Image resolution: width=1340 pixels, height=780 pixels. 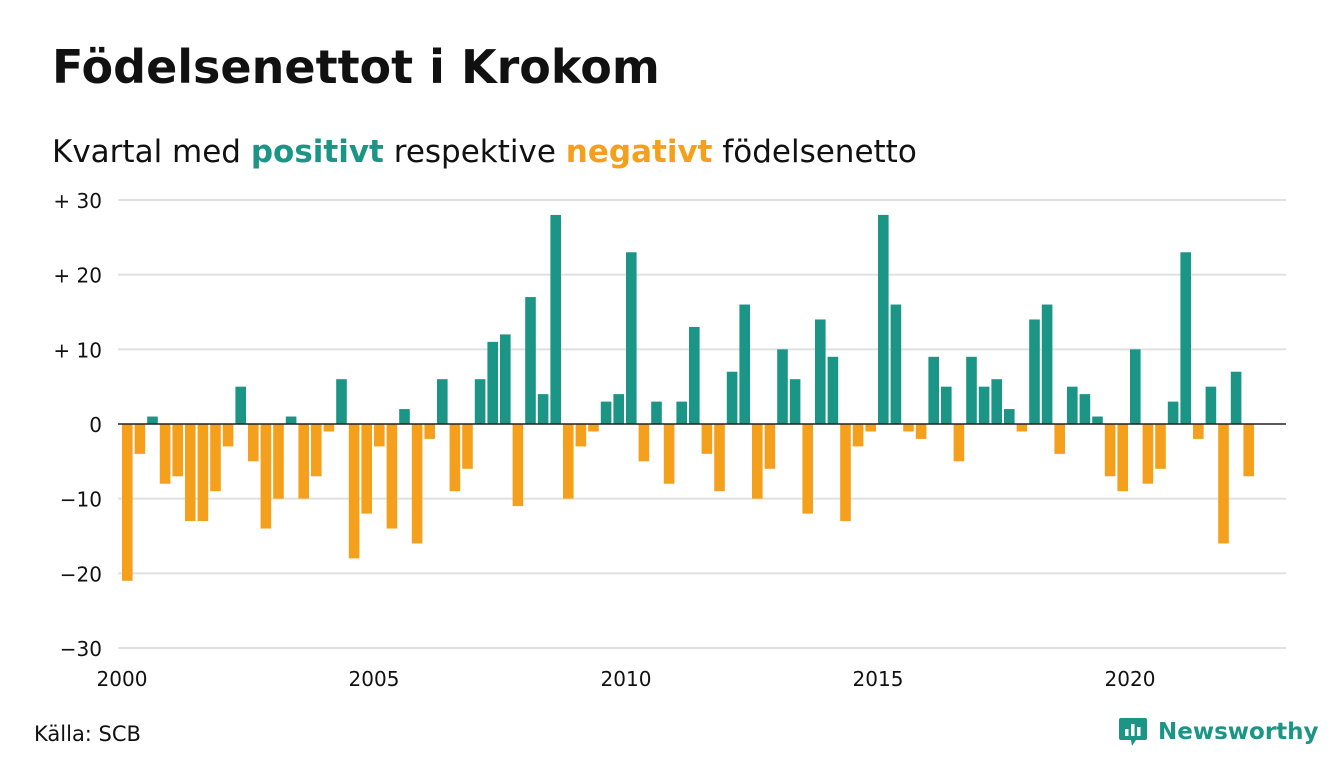 I want to click on y-tick-label: −10, so click(x=81, y=500).